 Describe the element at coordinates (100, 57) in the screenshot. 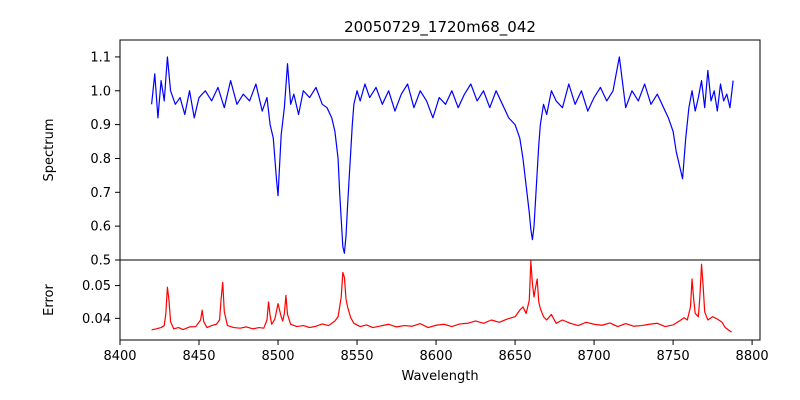

I see `spectrum-y-tick-label: 1.1` at that location.